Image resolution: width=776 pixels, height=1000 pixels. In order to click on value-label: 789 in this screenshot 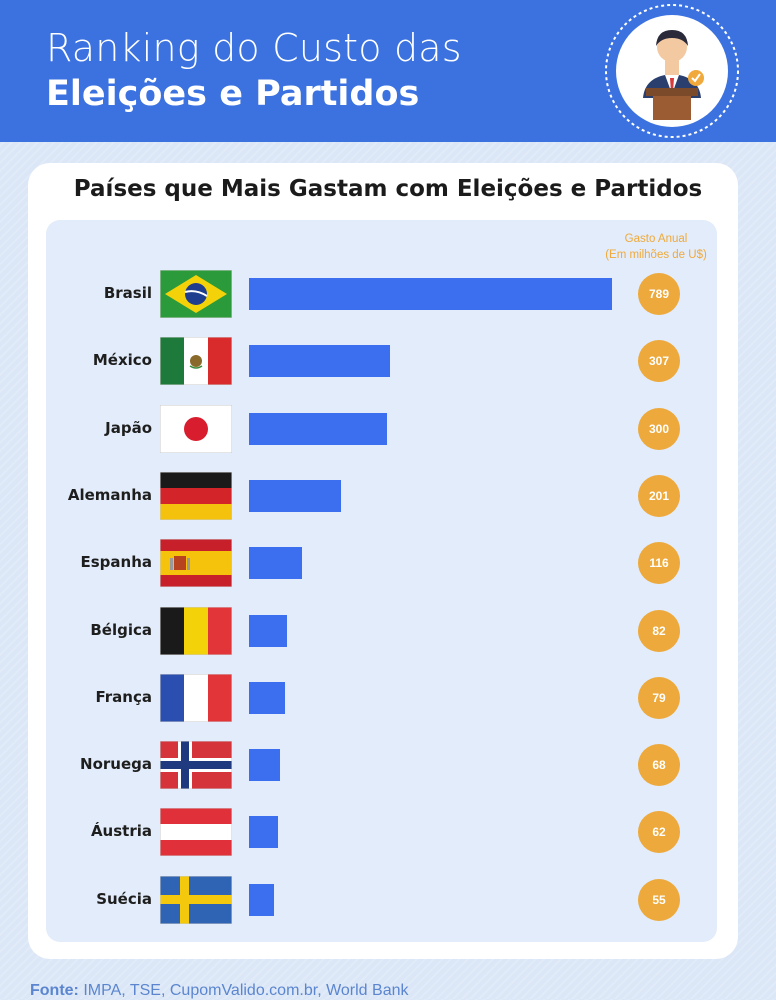, I will do `click(659, 294)`.